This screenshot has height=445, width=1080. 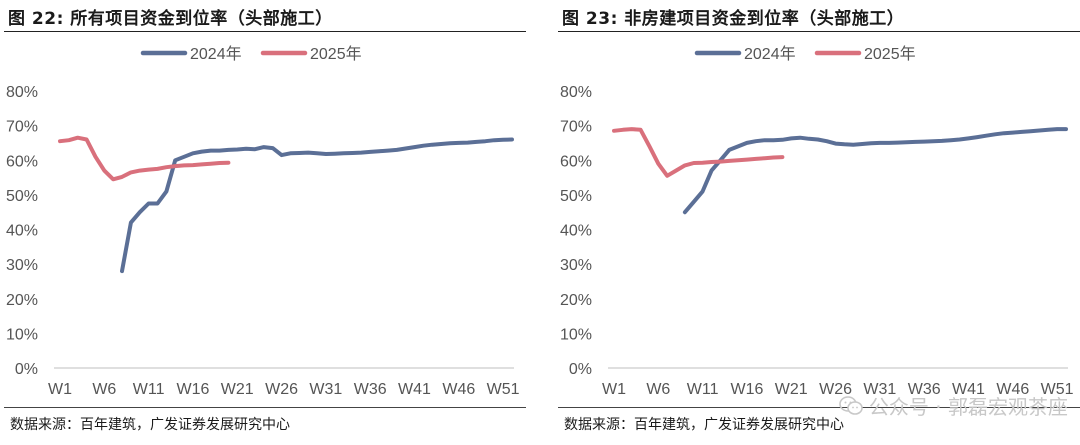 I want to click on watermark: 公众号 · 郭磊宏观茶座, so click(x=953, y=405).